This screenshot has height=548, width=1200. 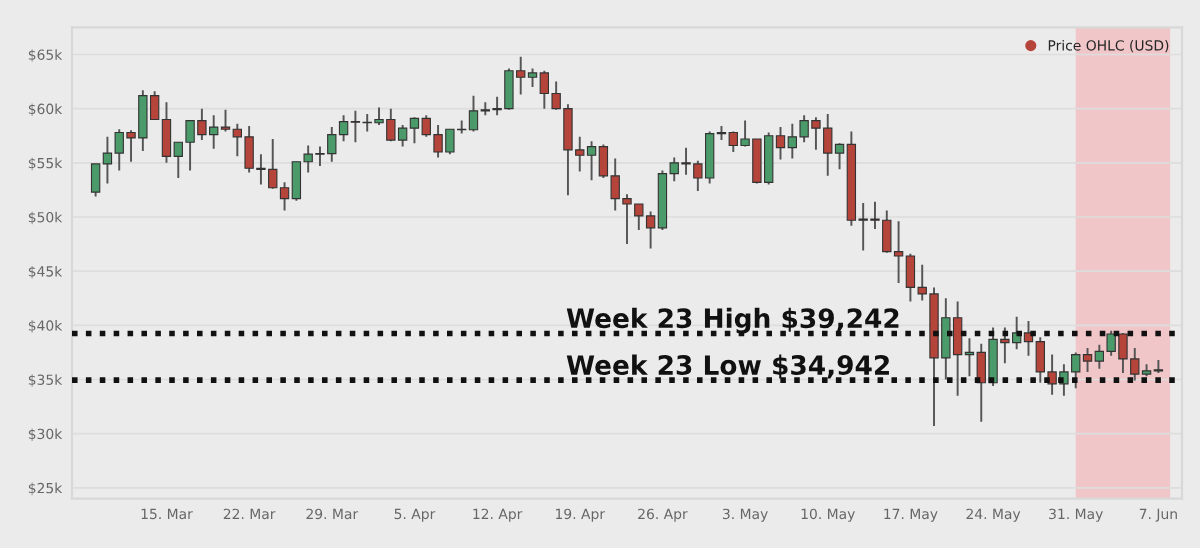 I want to click on ref-line-label: Week 23 Low $34,942, so click(x=727, y=366).